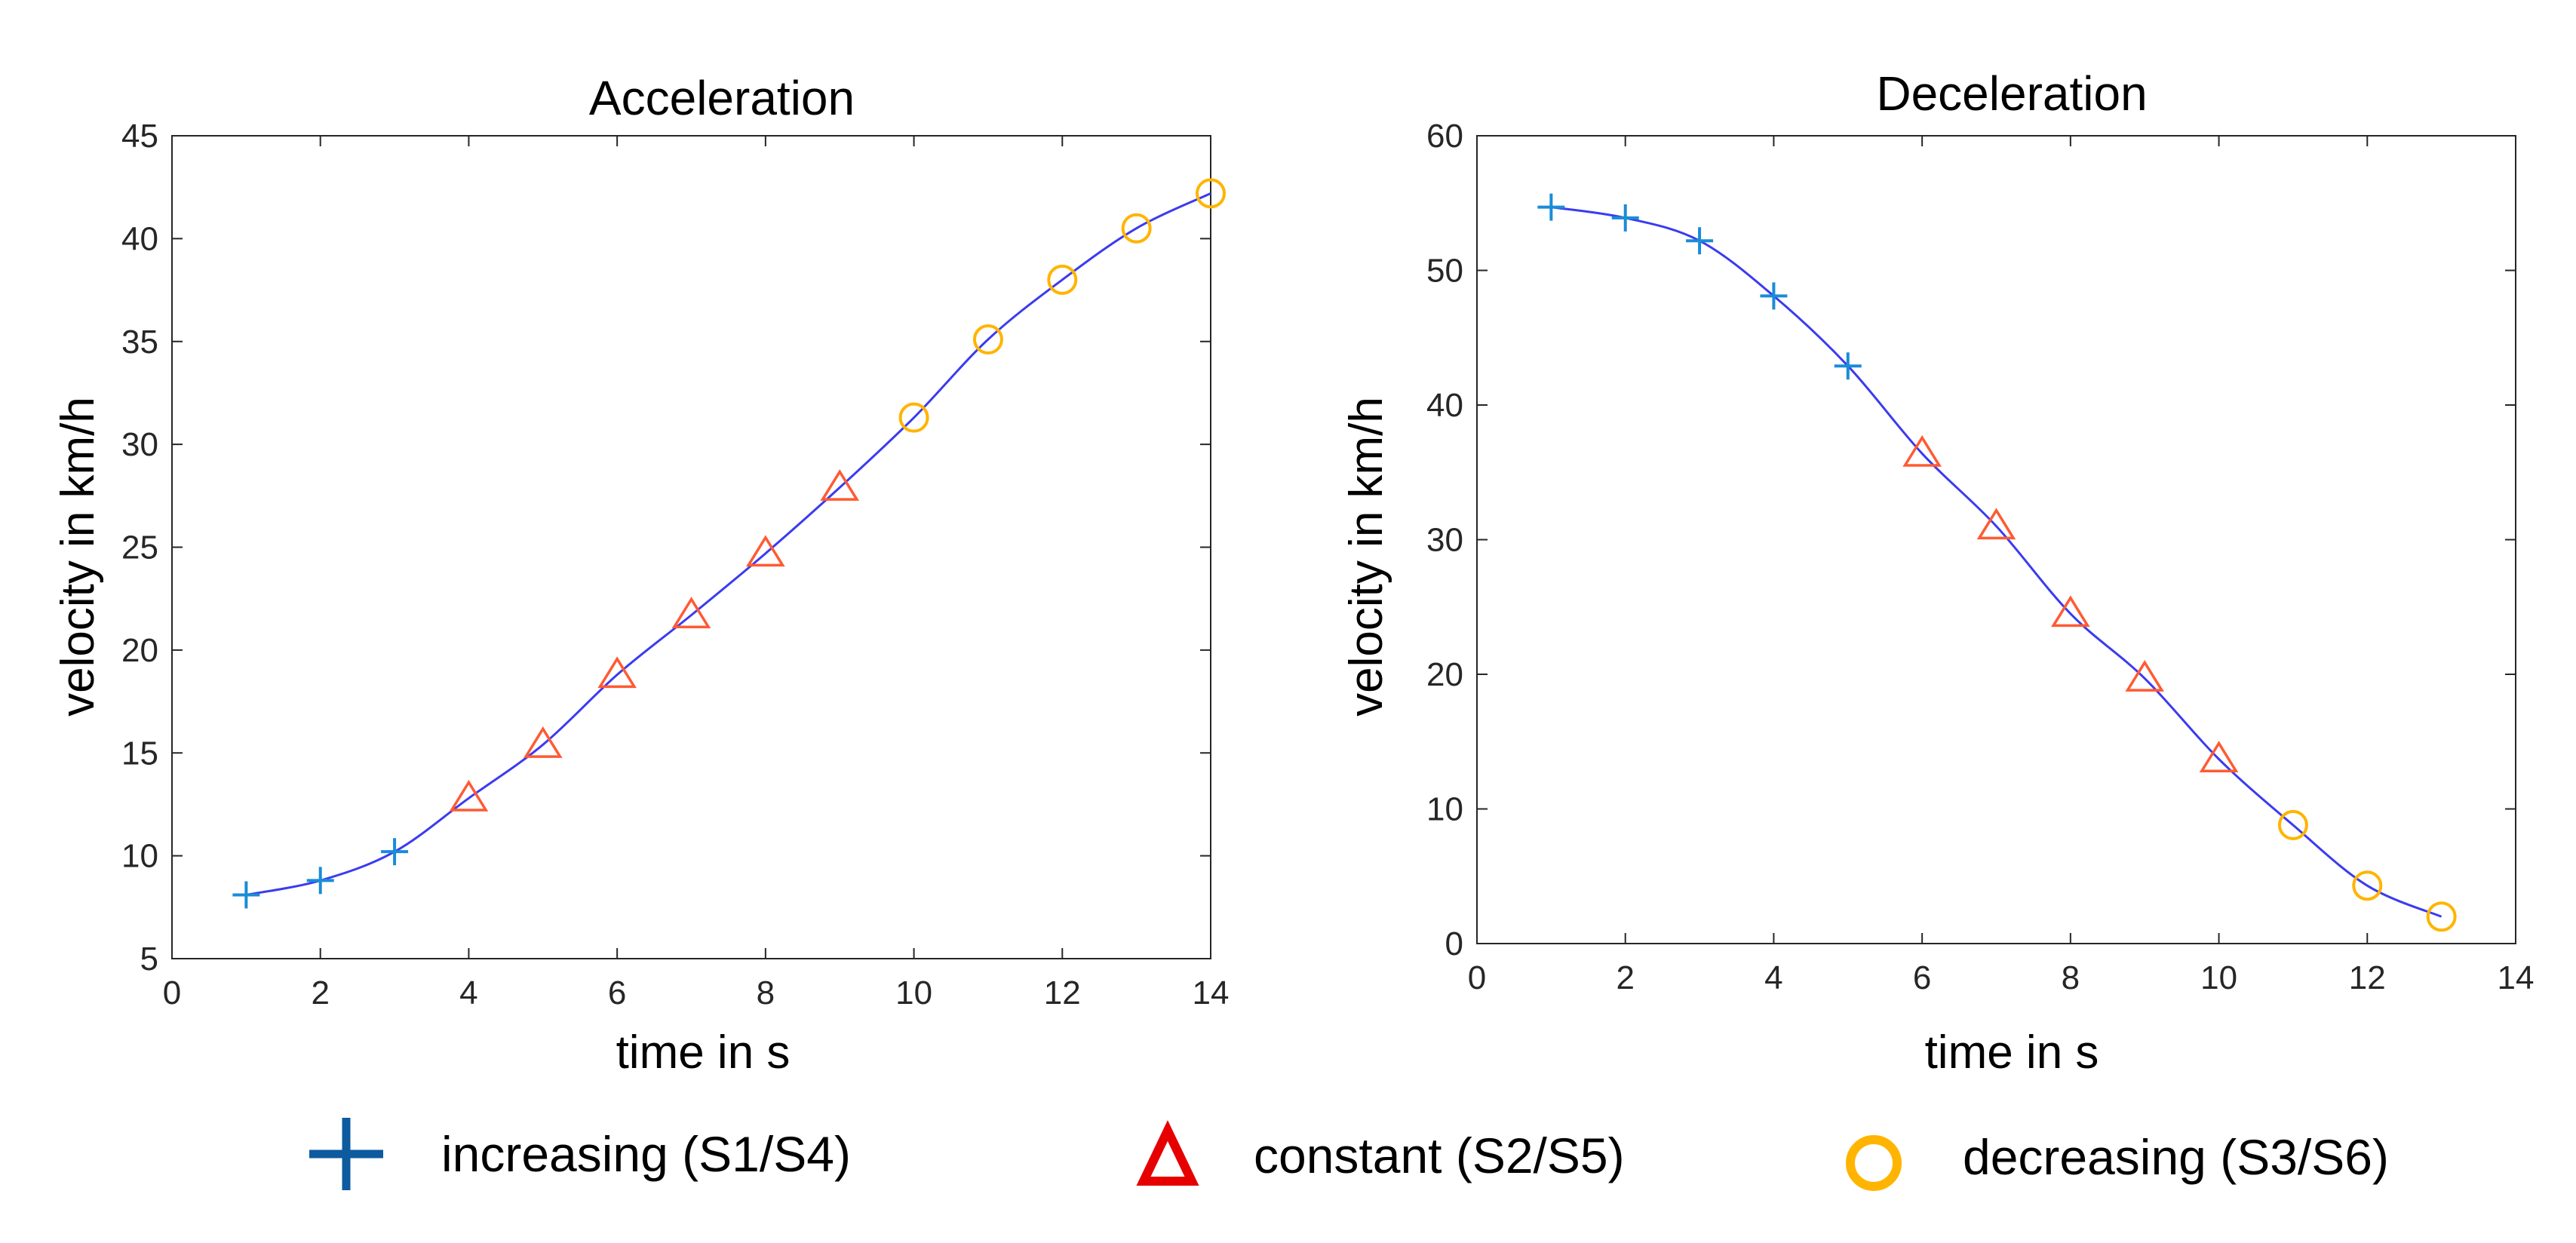 The height and width of the screenshot is (1243, 2576). I want to click on y-tick-label: 35, so click(139, 342).